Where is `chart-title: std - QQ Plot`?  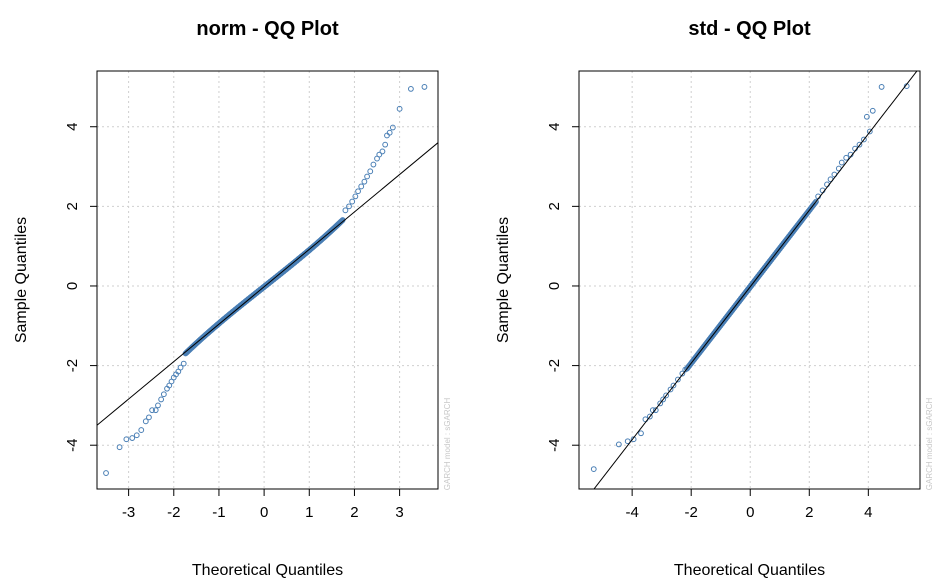 chart-title: std - QQ Plot is located at coordinates (749, 29).